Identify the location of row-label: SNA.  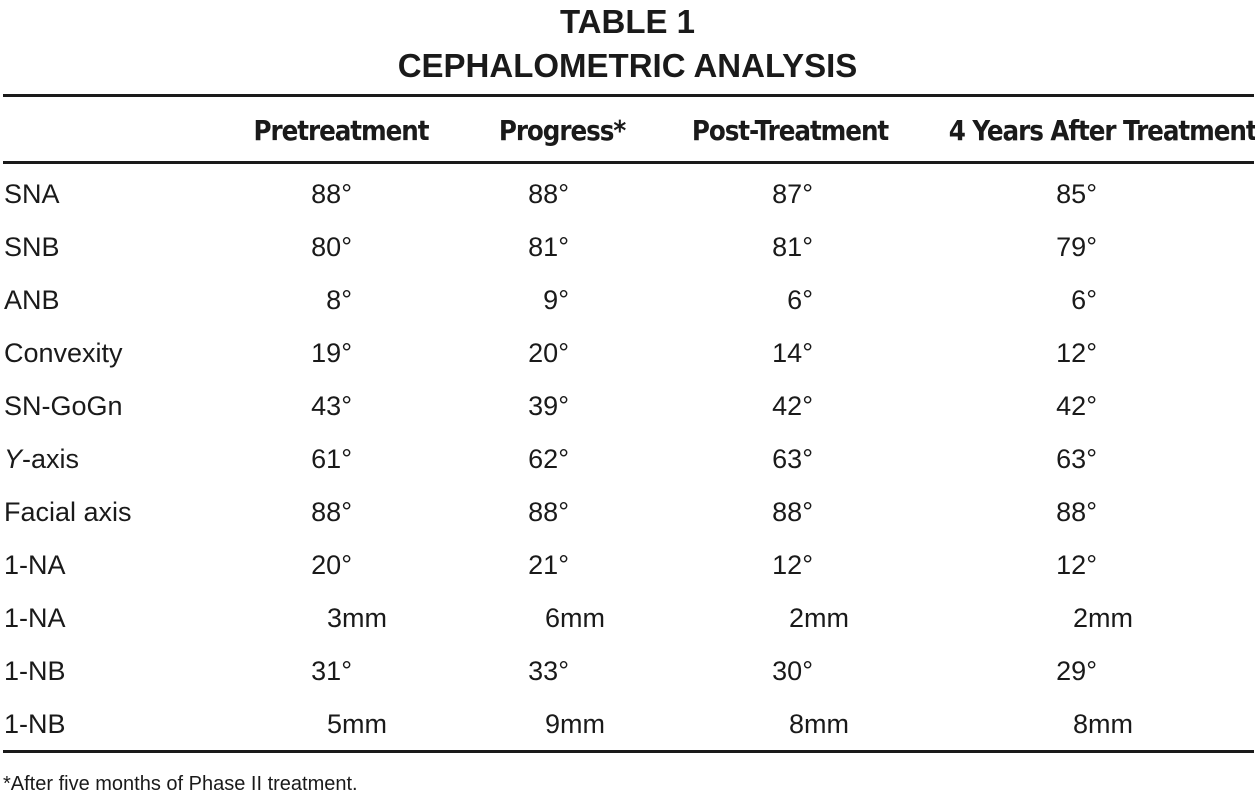
(32, 194).